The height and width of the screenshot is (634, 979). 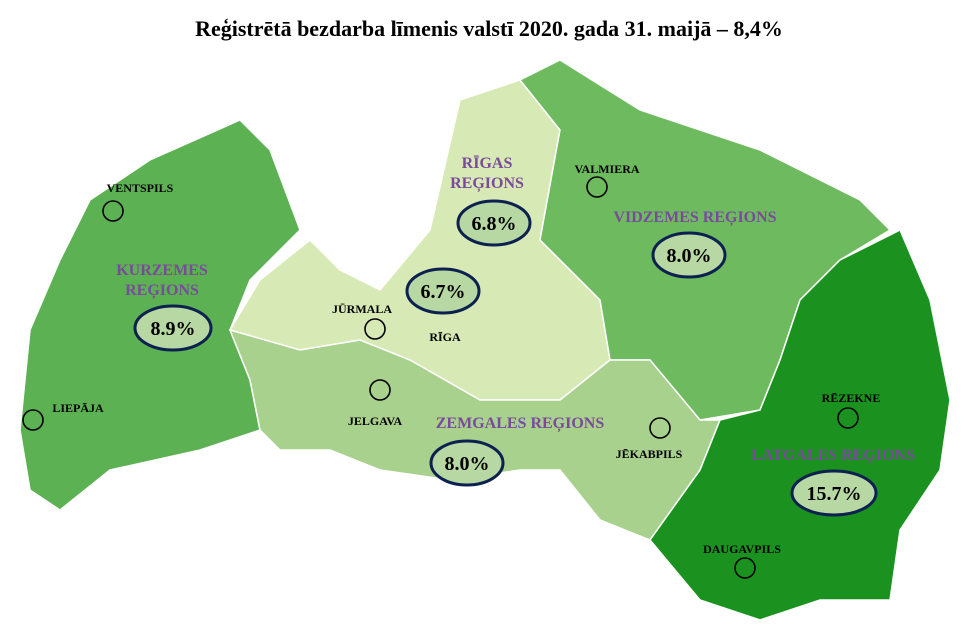 What do you see at coordinates (694, 218) in the screenshot?
I see `region-name: VIDZEMES REĢIONS` at bounding box center [694, 218].